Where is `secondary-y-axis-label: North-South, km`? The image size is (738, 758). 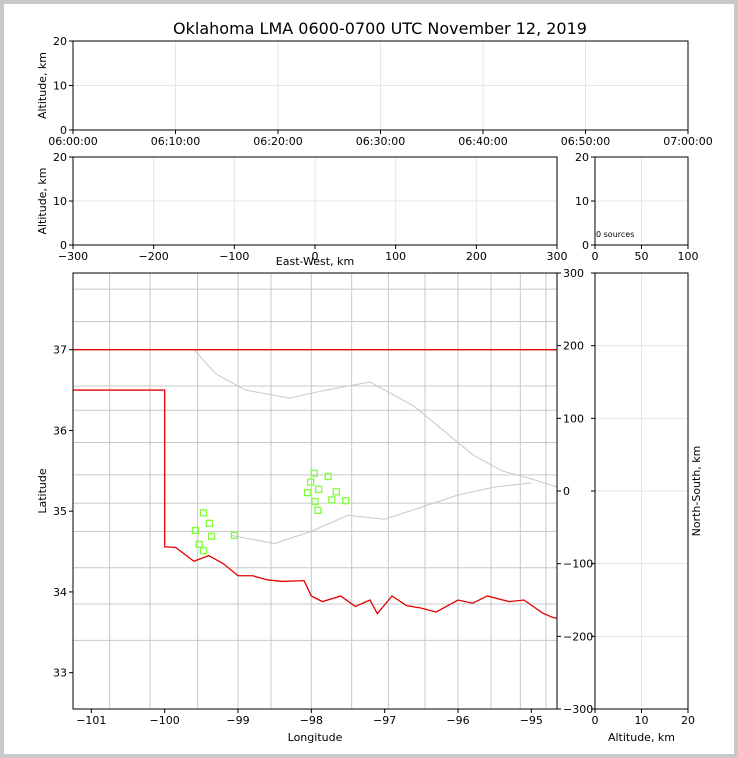 secondary-y-axis-label: North-South, km is located at coordinates (696, 491).